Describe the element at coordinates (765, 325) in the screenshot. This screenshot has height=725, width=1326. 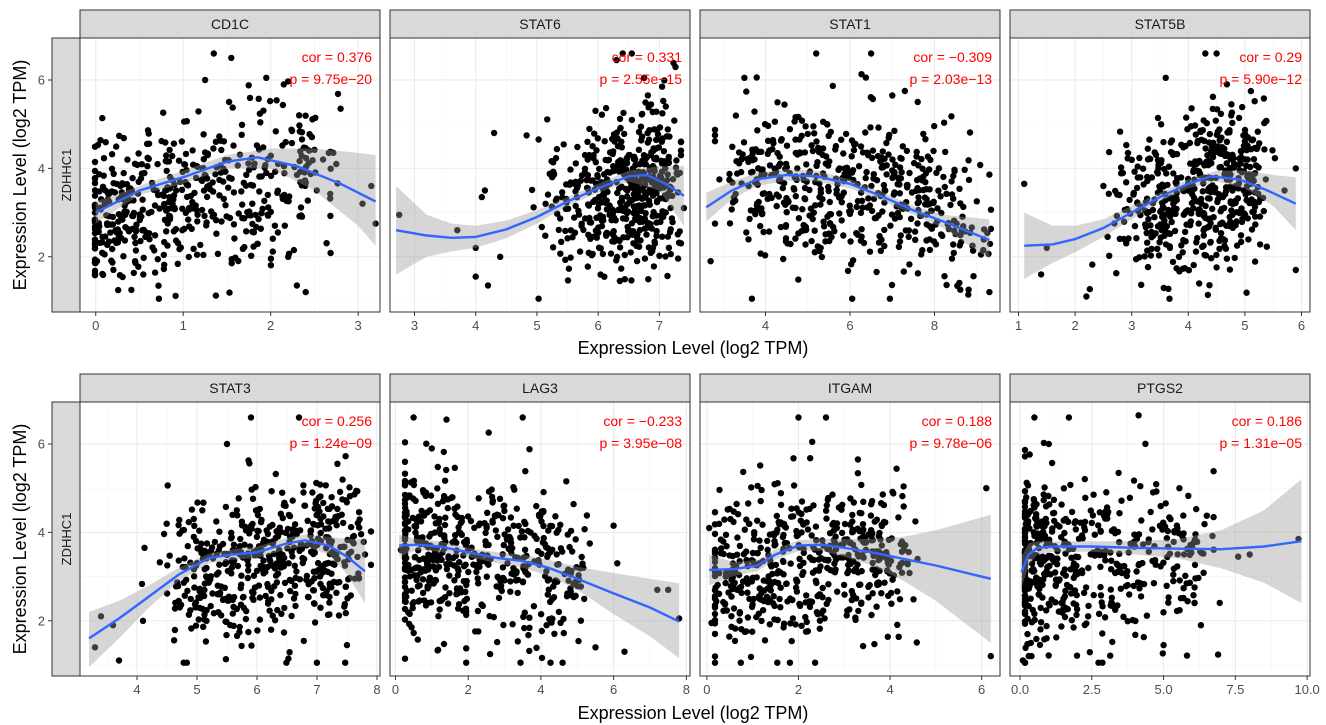
I see `x-tick-label: 4` at that location.